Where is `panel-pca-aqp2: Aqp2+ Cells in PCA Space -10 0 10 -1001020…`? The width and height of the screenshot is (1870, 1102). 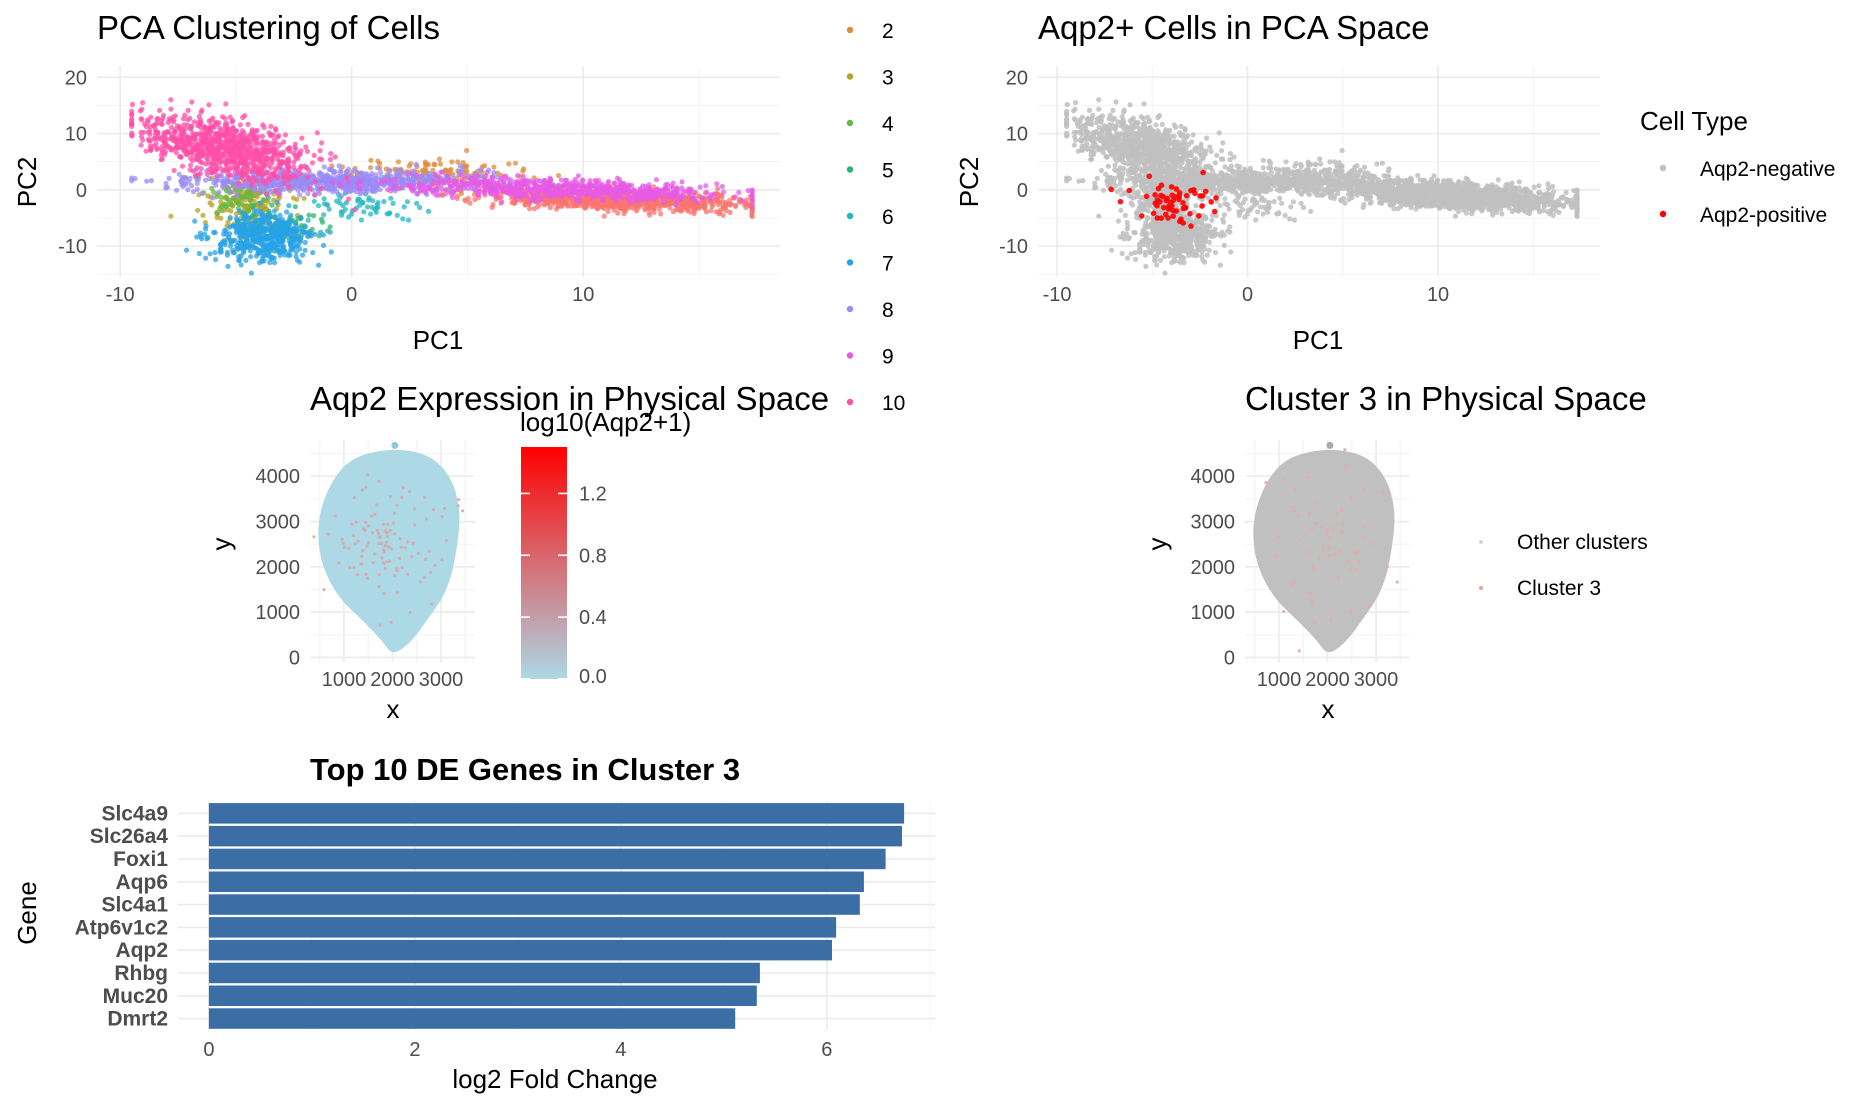 panel-pca-aqp2: Aqp2+ Cells in PCA Space -10 0 10 -1001020… is located at coordinates (1394, 182).